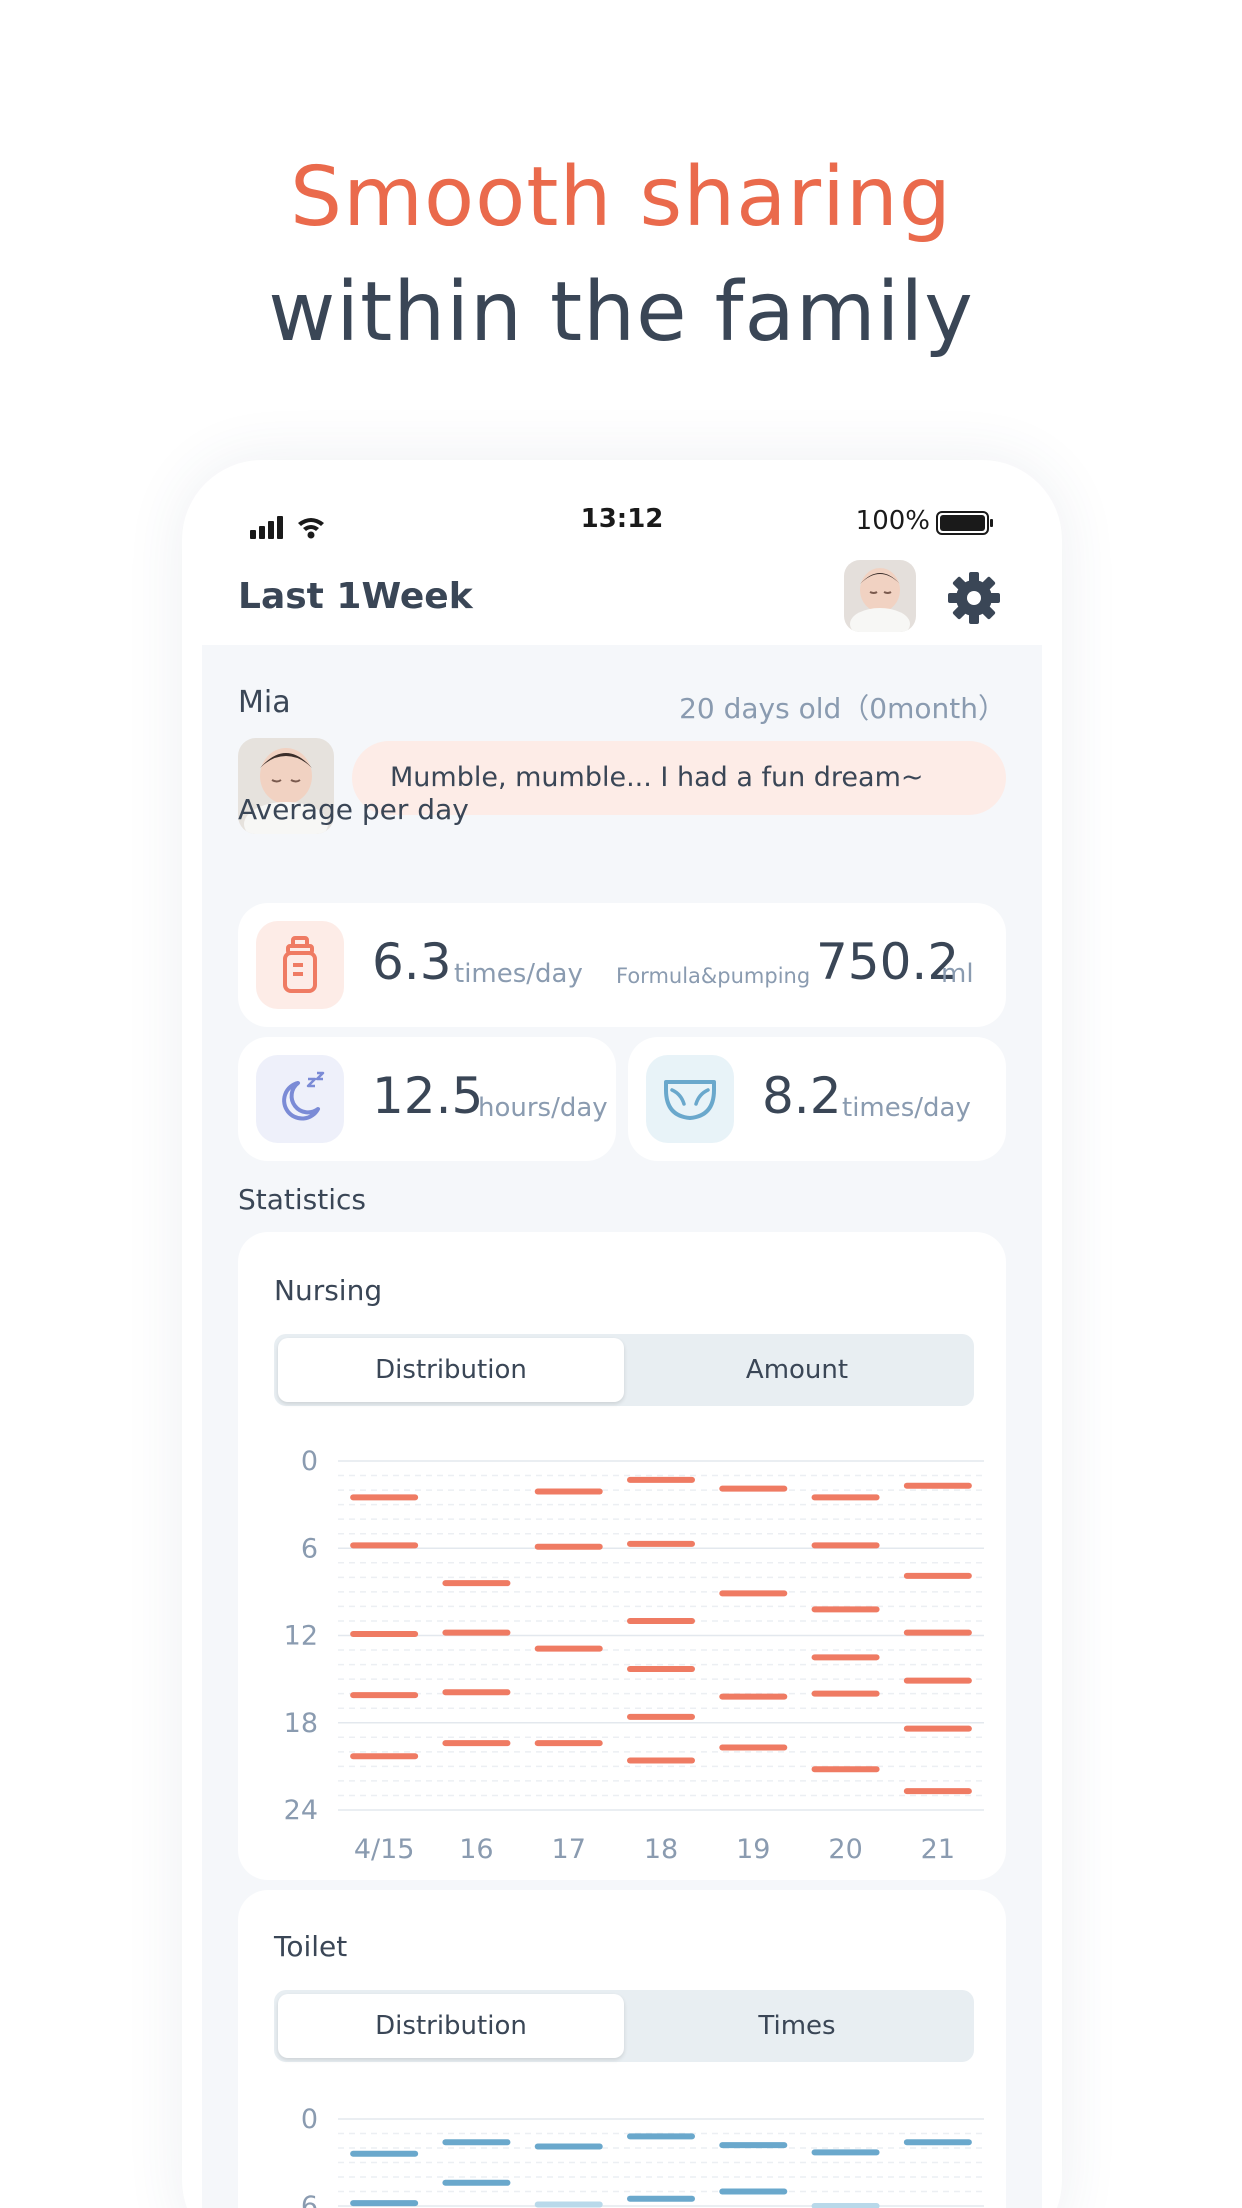 Image resolution: width=1242 pixels, height=2208 pixels. Describe the element at coordinates (264, 702) in the screenshot. I see `child-name: Mia` at that location.